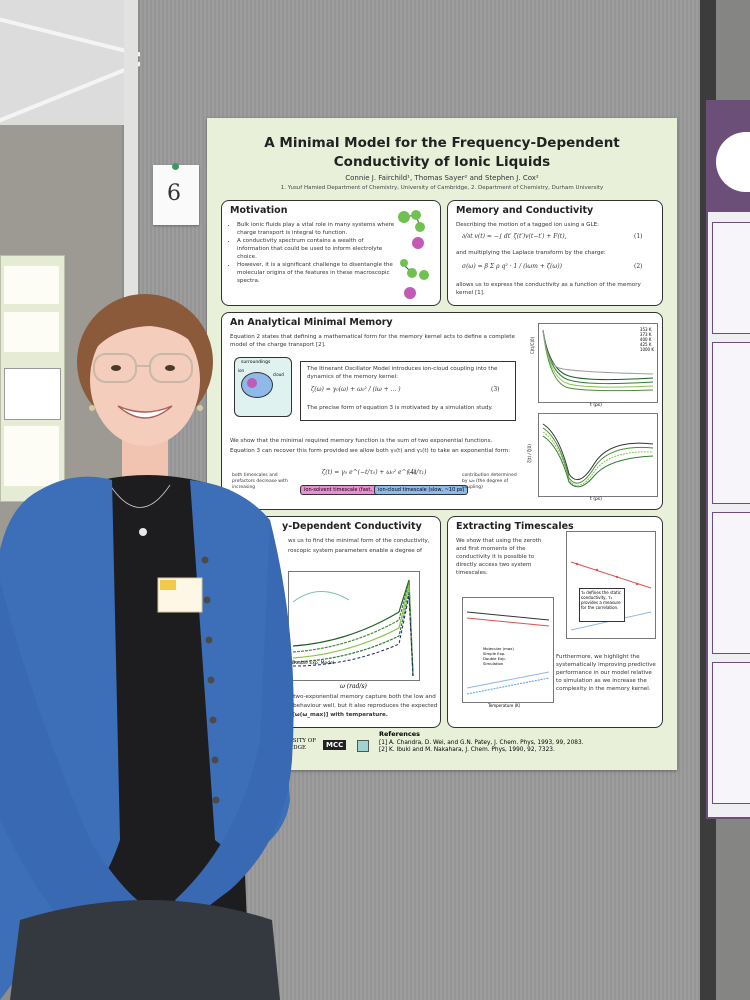  Describe the element at coordinates (241, 370) in the screenshot. I see `diagram-label: ion` at that location.